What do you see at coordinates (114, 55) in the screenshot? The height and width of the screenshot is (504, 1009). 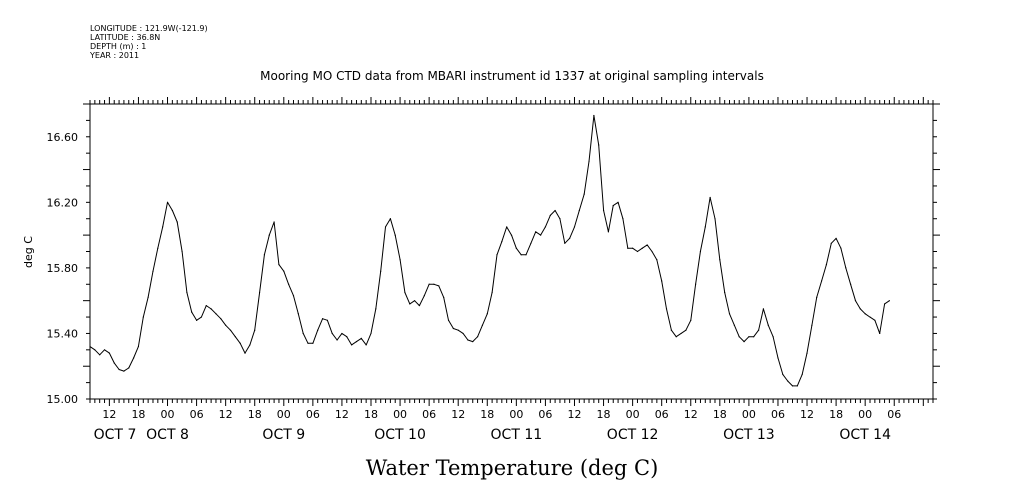 I see `year-label: YEAR : 2011` at bounding box center [114, 55].